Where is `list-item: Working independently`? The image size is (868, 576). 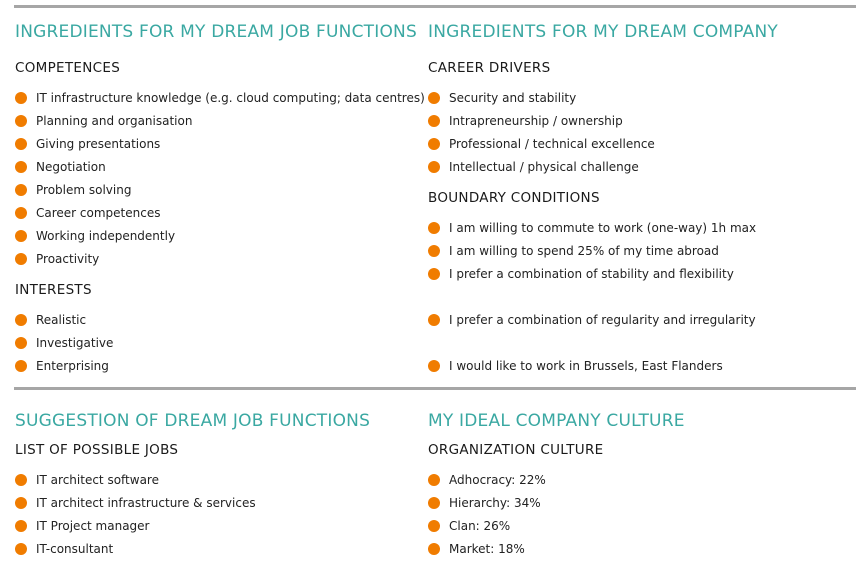 list-item: Working independently is located at coordinates (95, 236).